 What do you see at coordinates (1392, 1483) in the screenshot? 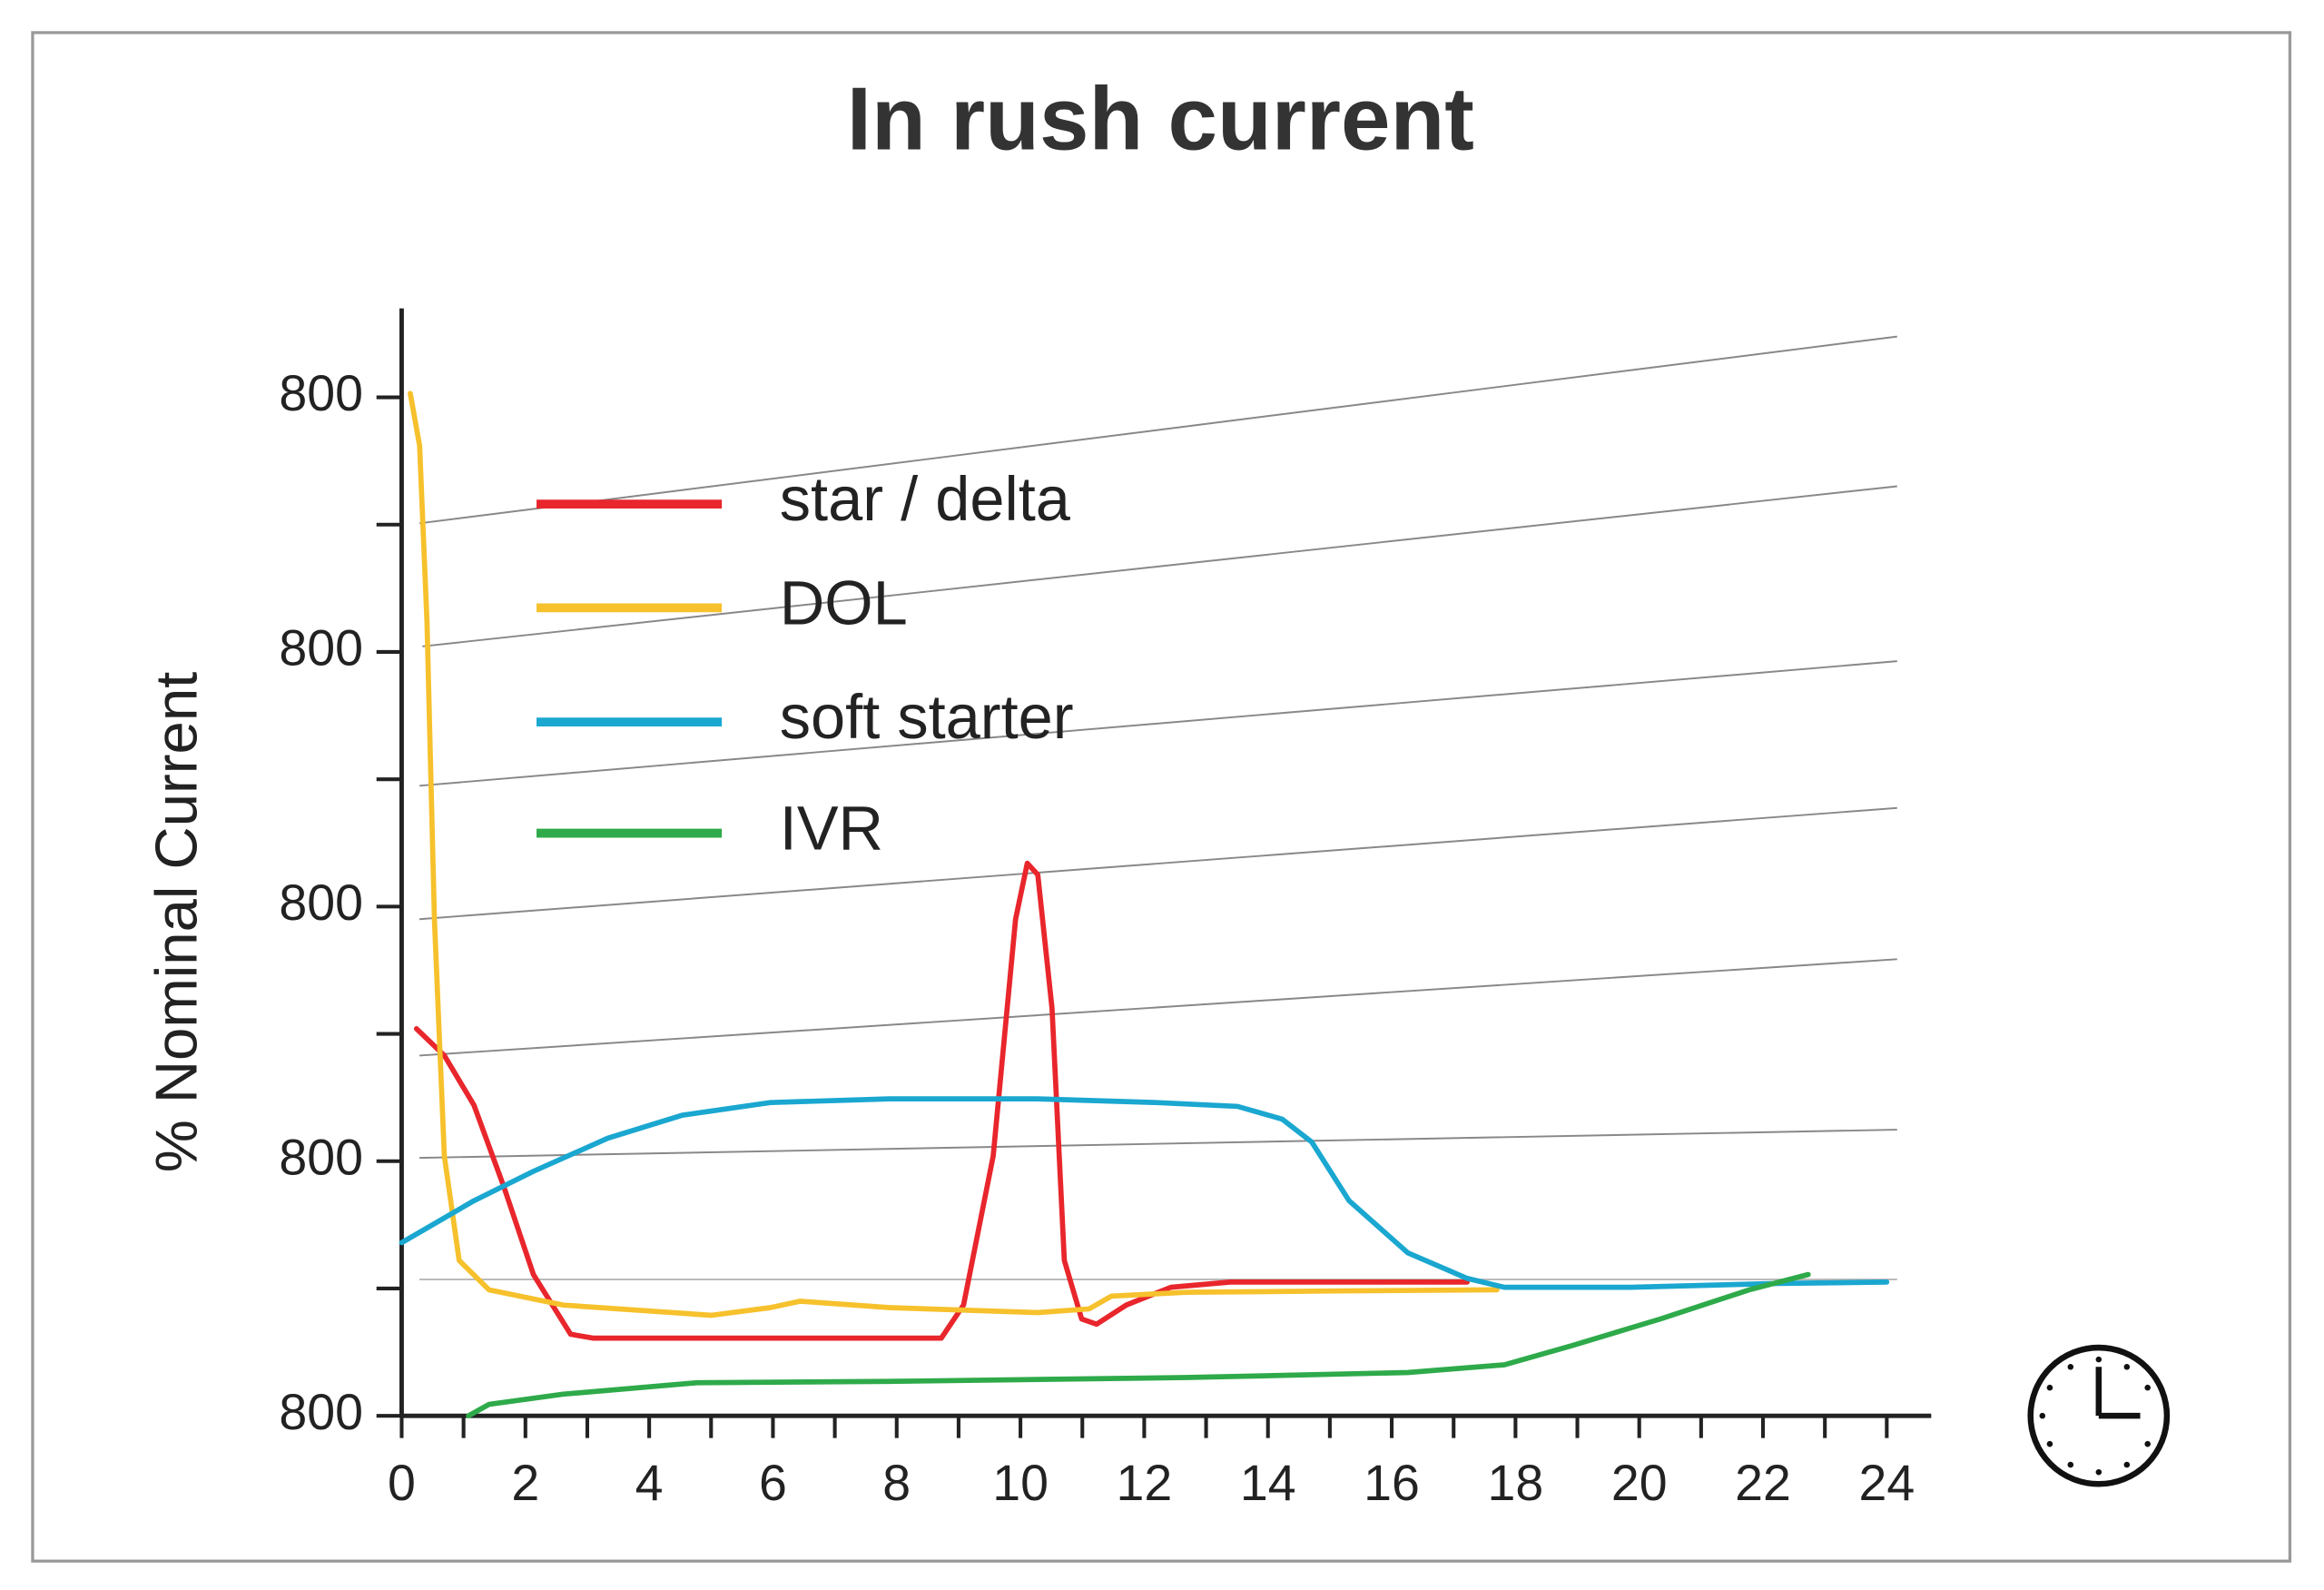
I see `x-tick-label: 16` at bounding box center [1392, 1483].